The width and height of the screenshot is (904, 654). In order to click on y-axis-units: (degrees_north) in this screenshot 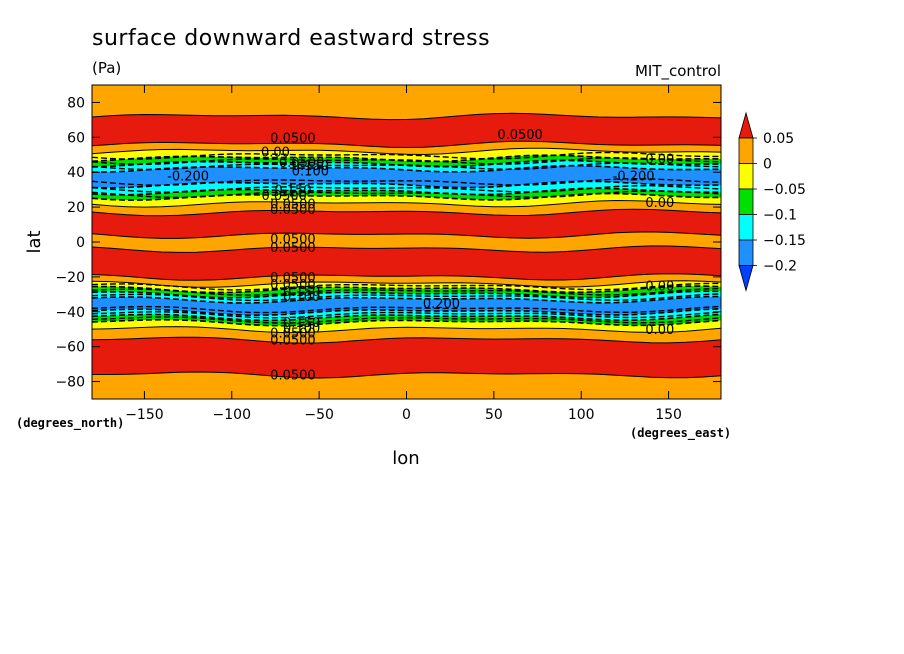, I will do `click(70, 423)`.